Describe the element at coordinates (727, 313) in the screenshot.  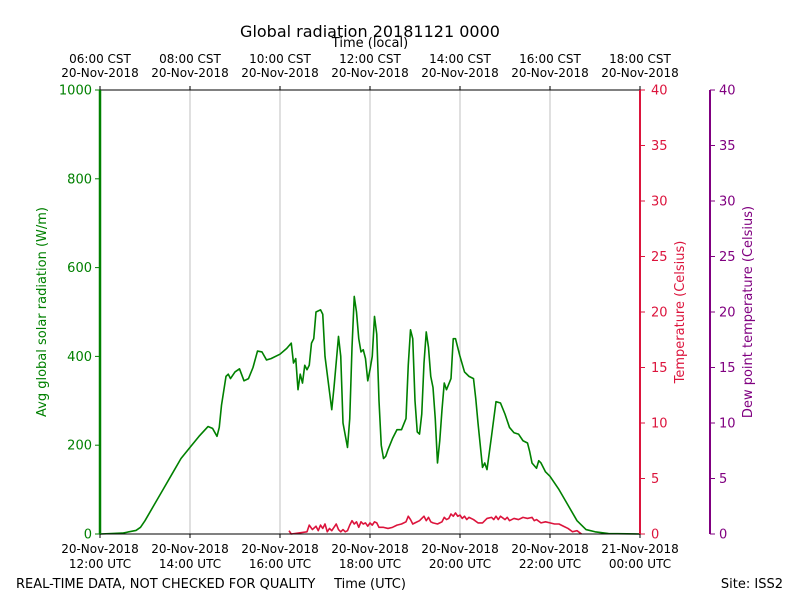
I see `dewpoint-tick-label: 20` at that location.